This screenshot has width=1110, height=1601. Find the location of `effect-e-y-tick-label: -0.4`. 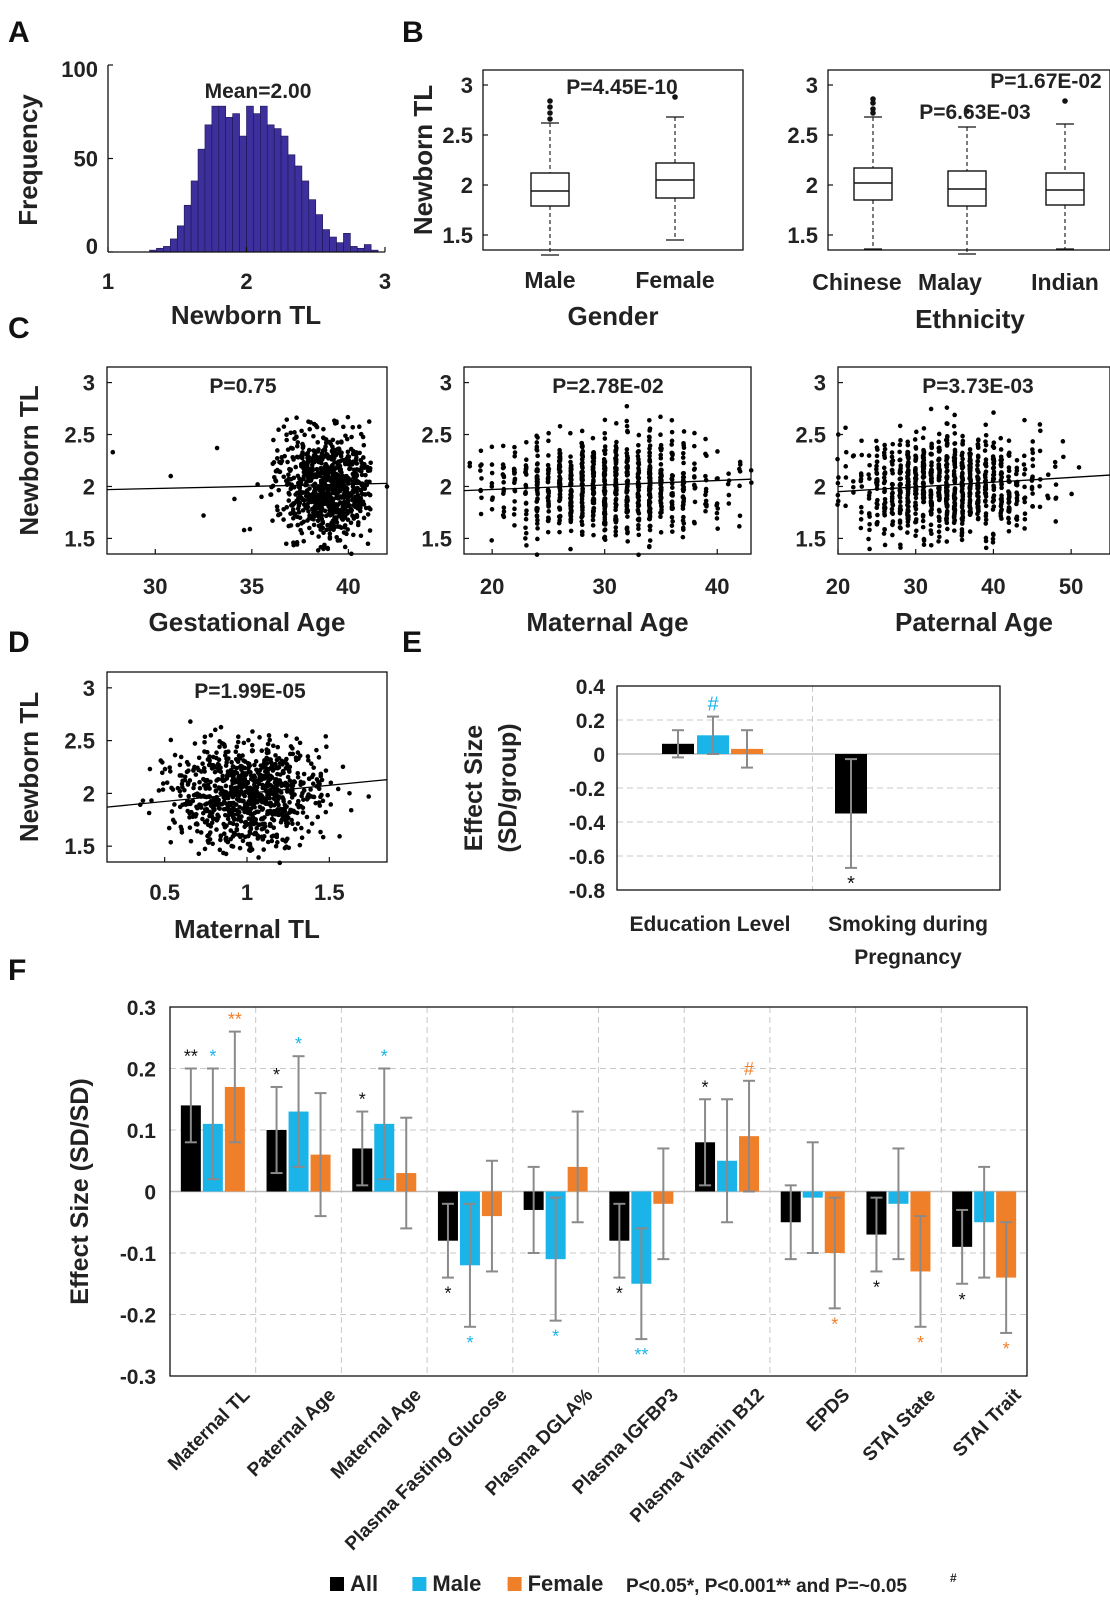

effect-e-y-tick-label: -0.4 is located at coordinates (587, 823).